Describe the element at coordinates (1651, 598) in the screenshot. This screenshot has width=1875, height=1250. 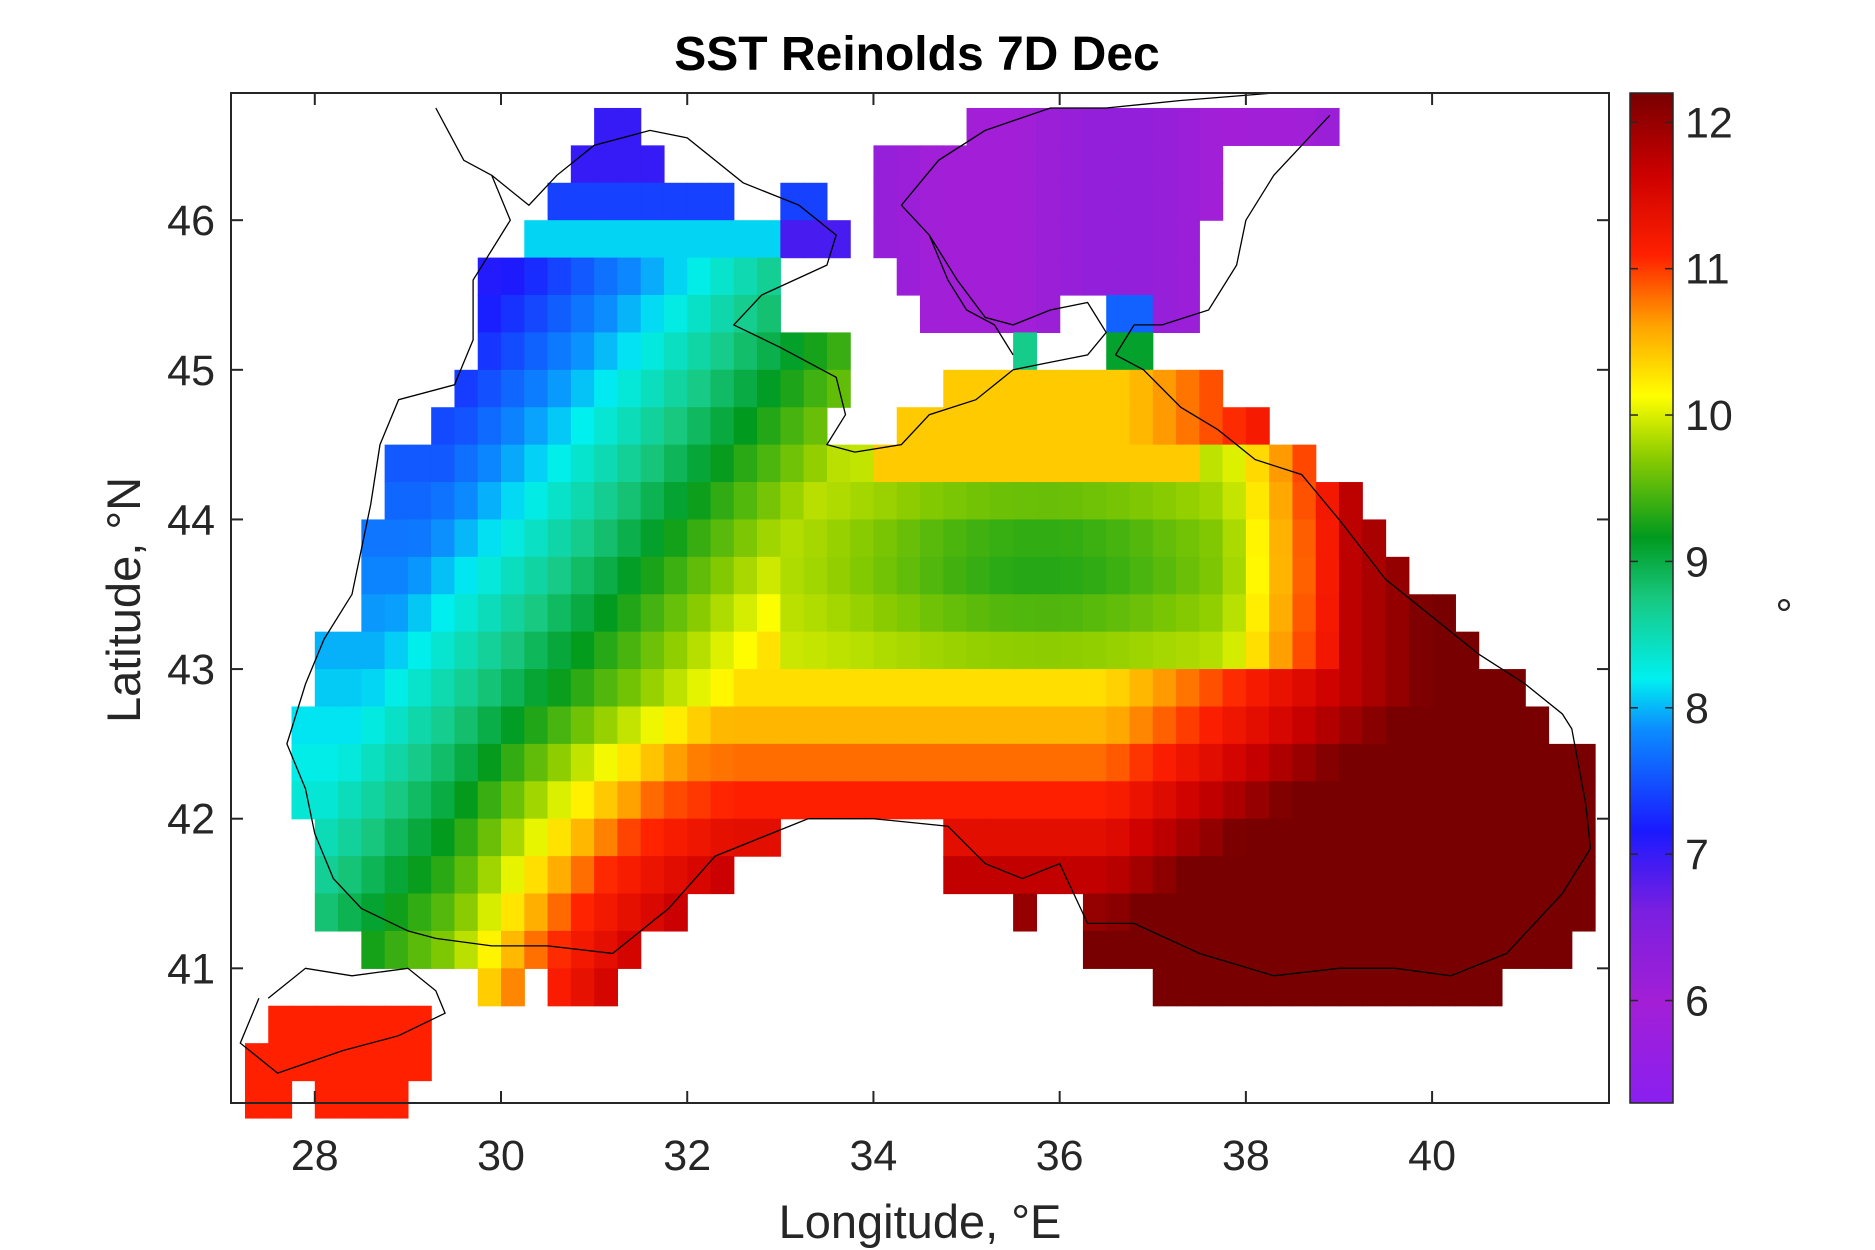
I see `colorbar` at that location.